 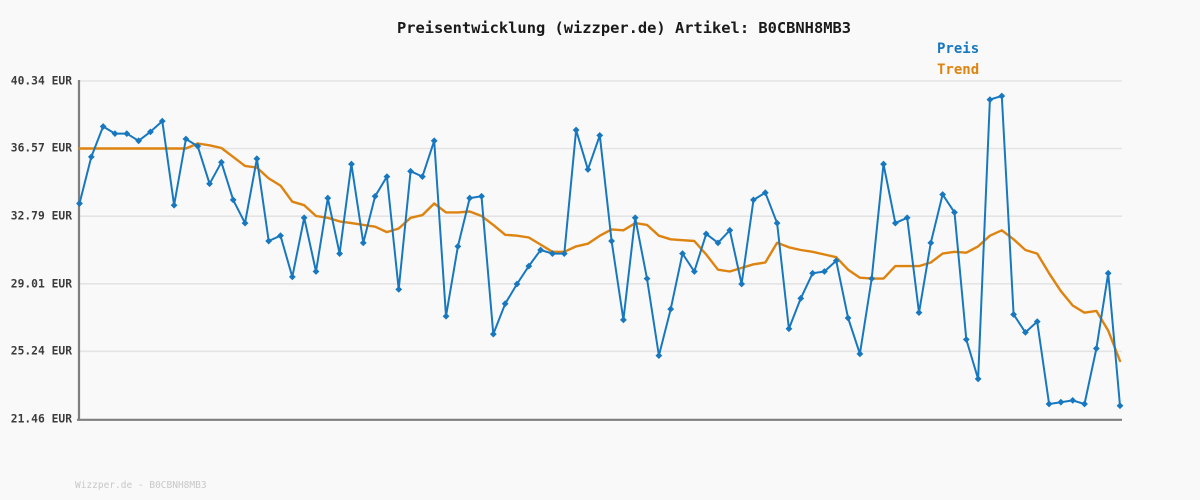 What do you see at coordinates (41, 351) in the screenshot?
I see `y-tick-label: 25.24 EUR` at bounding box center [41, 351].